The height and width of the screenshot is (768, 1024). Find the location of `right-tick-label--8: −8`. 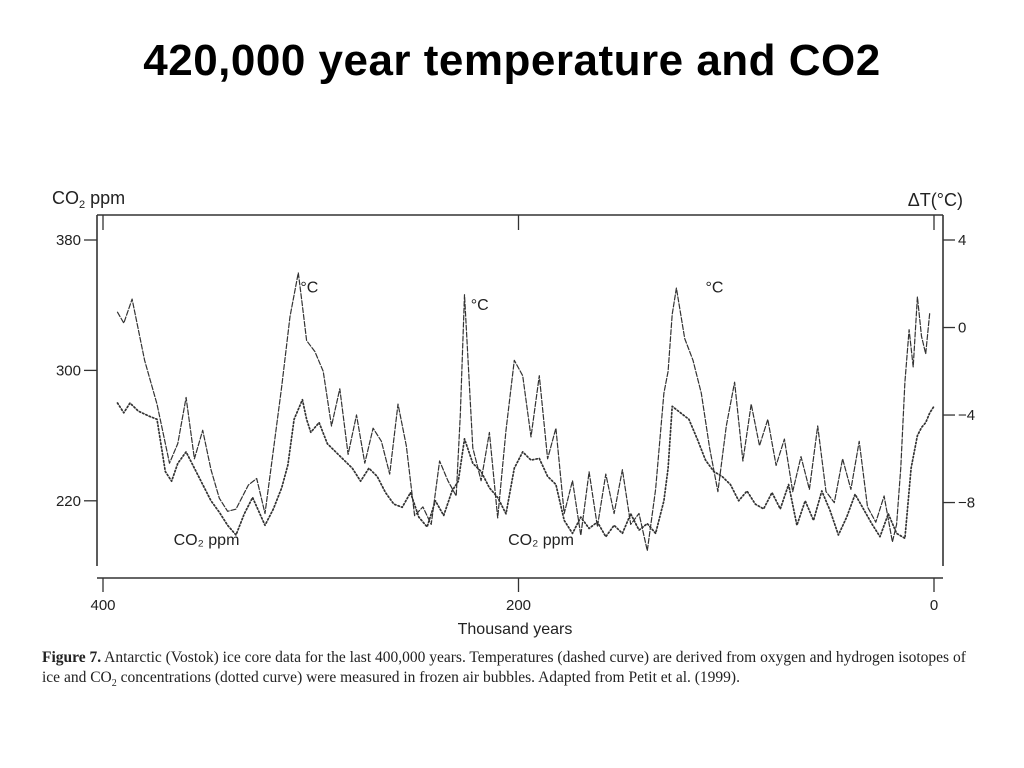

right-tick-label--8: −8 is located at coordinates (966, 503).